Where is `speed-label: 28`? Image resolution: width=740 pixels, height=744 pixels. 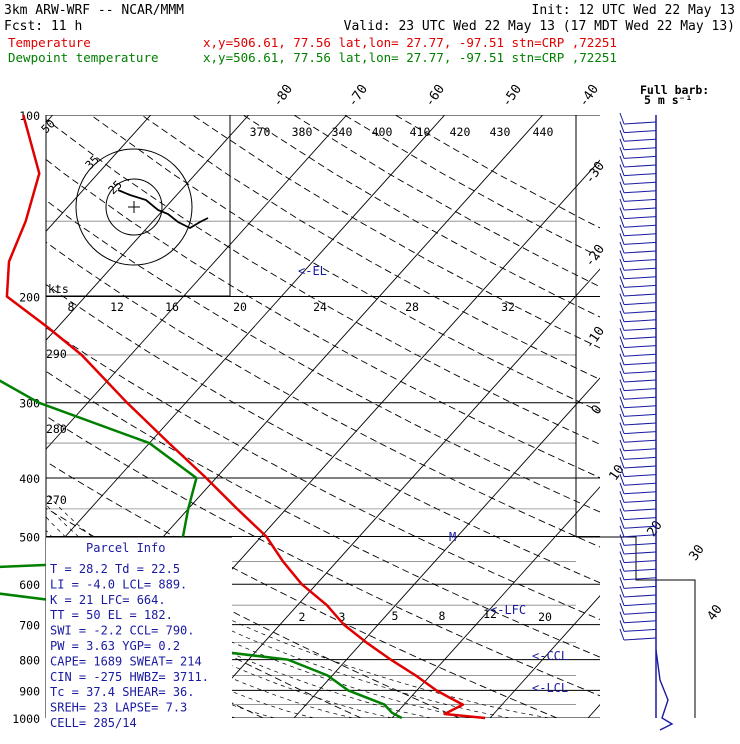 speed-label: 28 is located at coordinates (412, 307).